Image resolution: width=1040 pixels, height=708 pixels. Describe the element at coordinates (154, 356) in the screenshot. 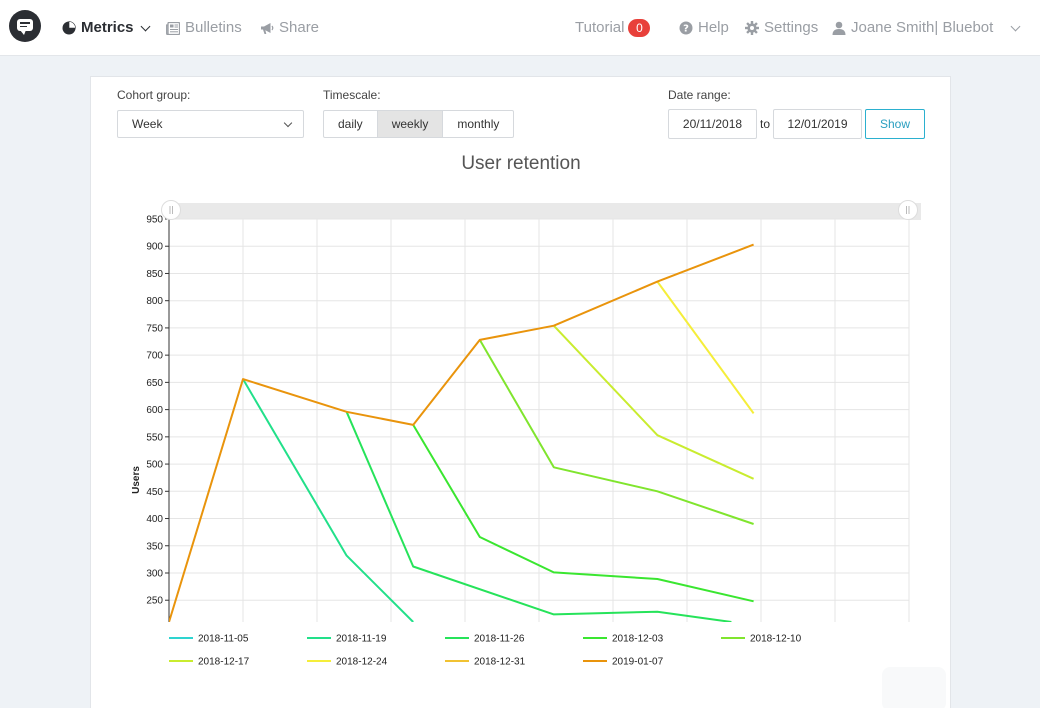

I see `y-tick-label: 700` at that location.